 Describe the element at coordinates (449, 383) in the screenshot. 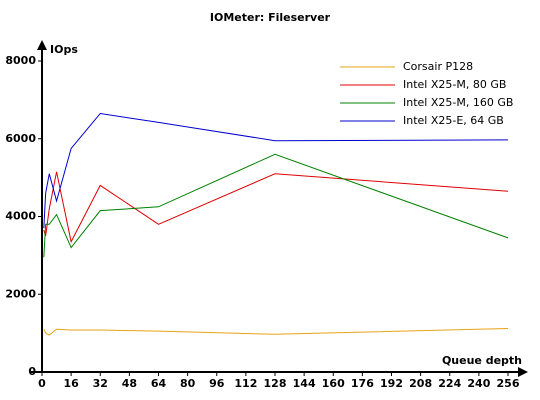

I see `x-tick-label: 224` at that location.